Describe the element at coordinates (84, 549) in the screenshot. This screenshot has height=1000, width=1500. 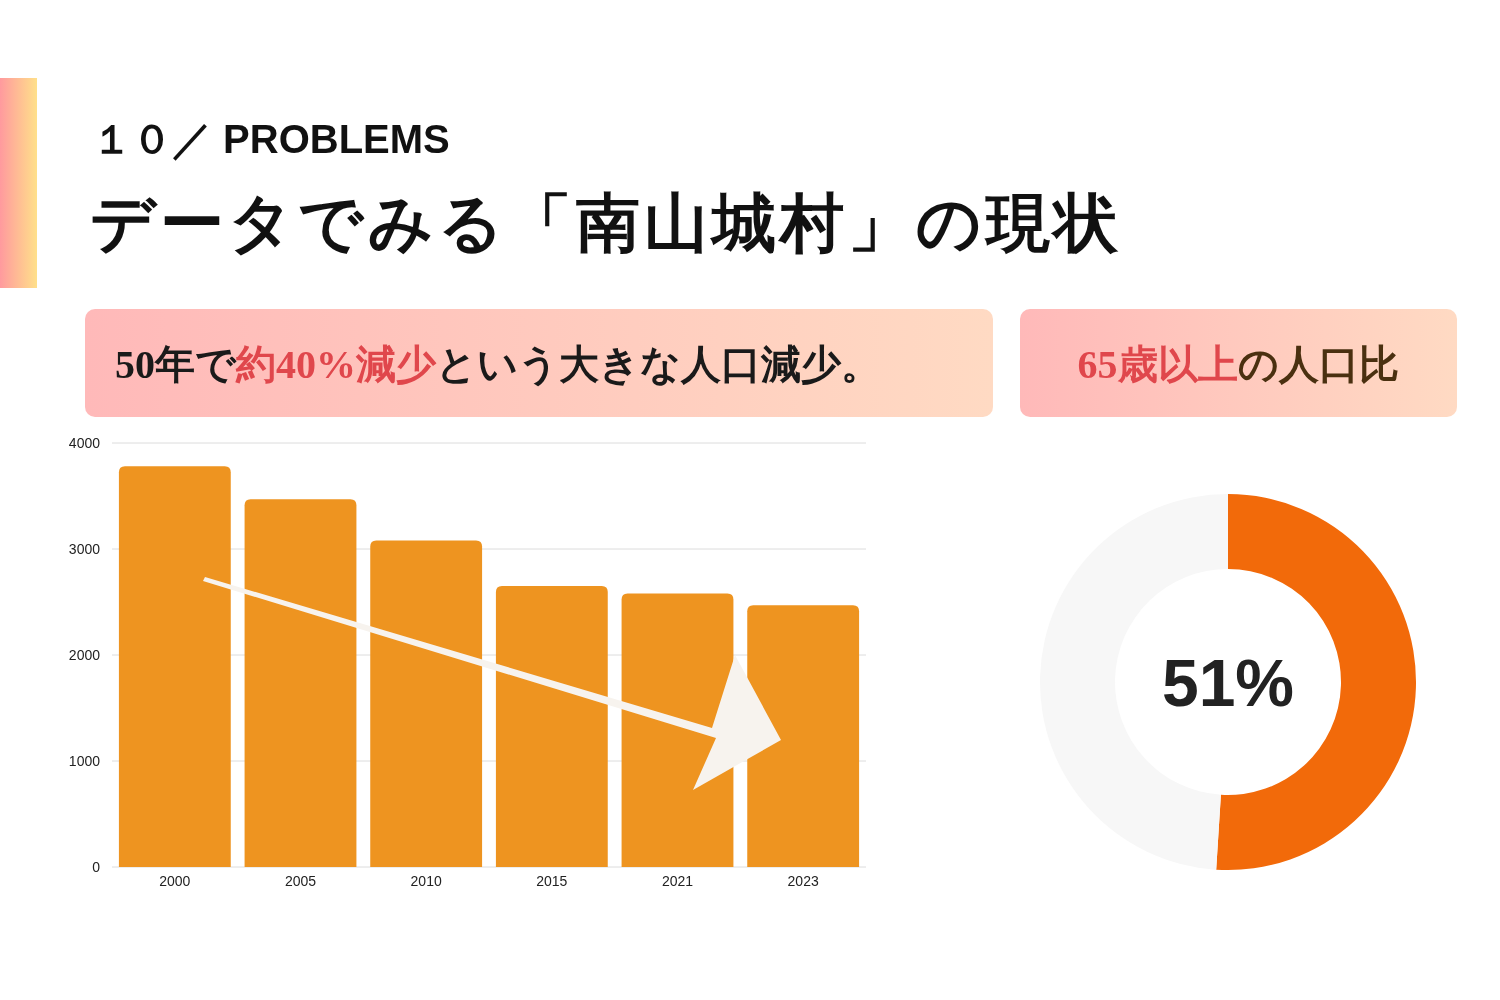
I see `y-tick-label: 3000` at that location.